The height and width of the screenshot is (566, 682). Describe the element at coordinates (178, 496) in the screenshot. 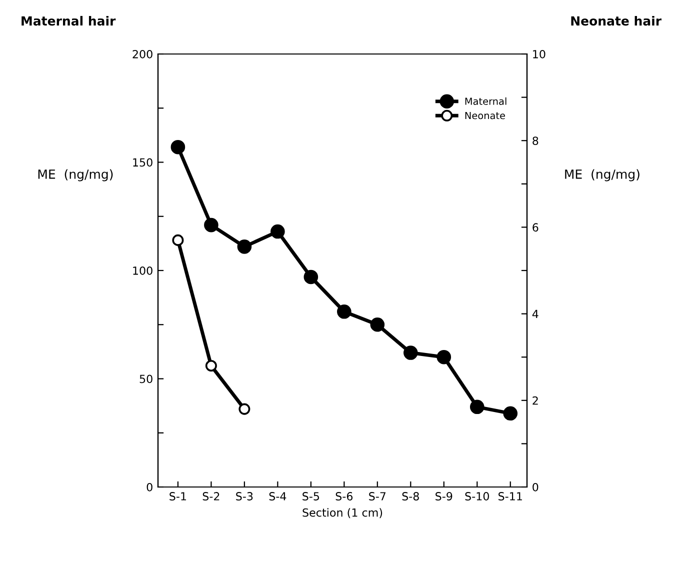

I see `x-tick-label: S-1` at that location.